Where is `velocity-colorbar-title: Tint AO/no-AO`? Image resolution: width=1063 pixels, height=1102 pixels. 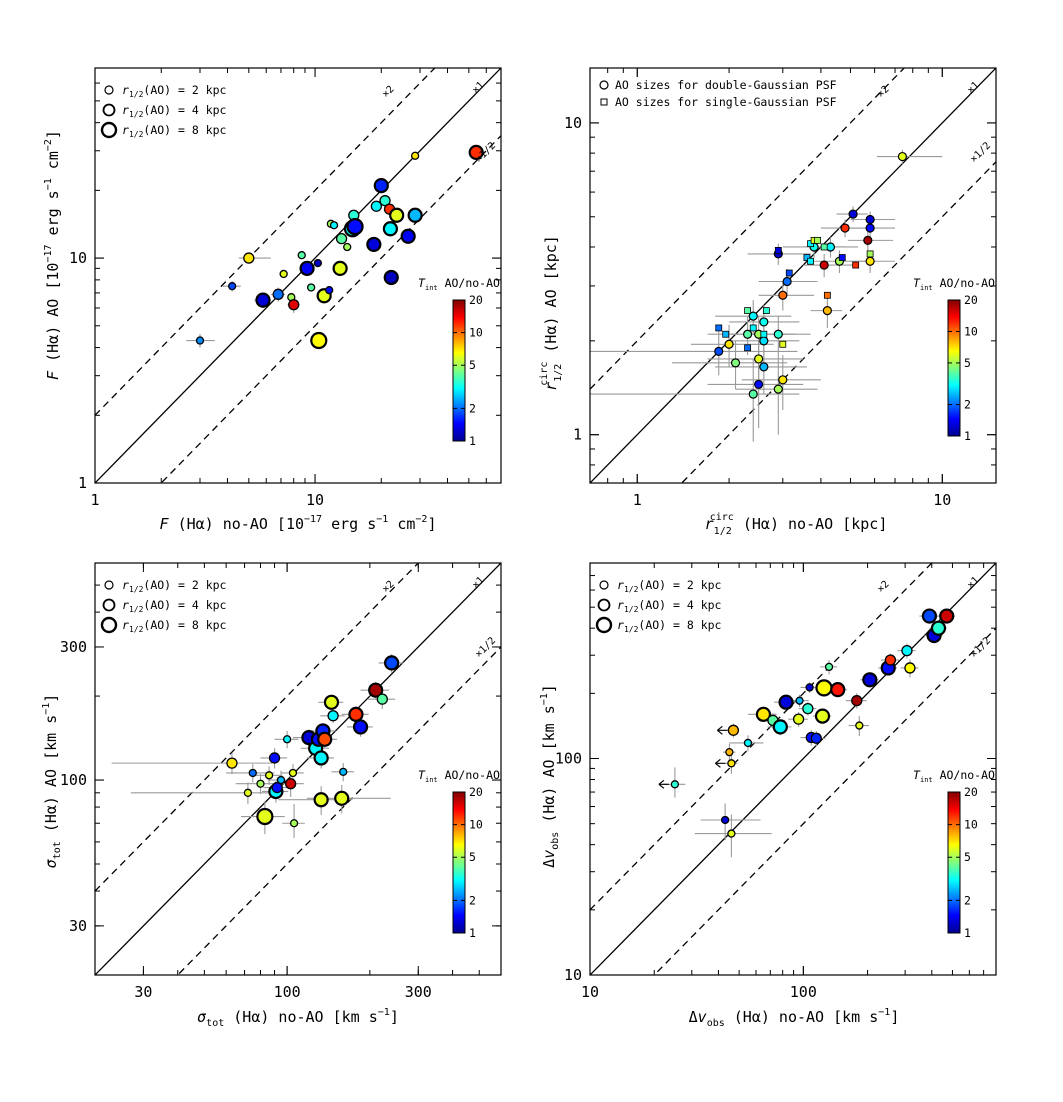
velocity-colorbar-title: Tint AO/no-AO is located at coordinates (954, 776).